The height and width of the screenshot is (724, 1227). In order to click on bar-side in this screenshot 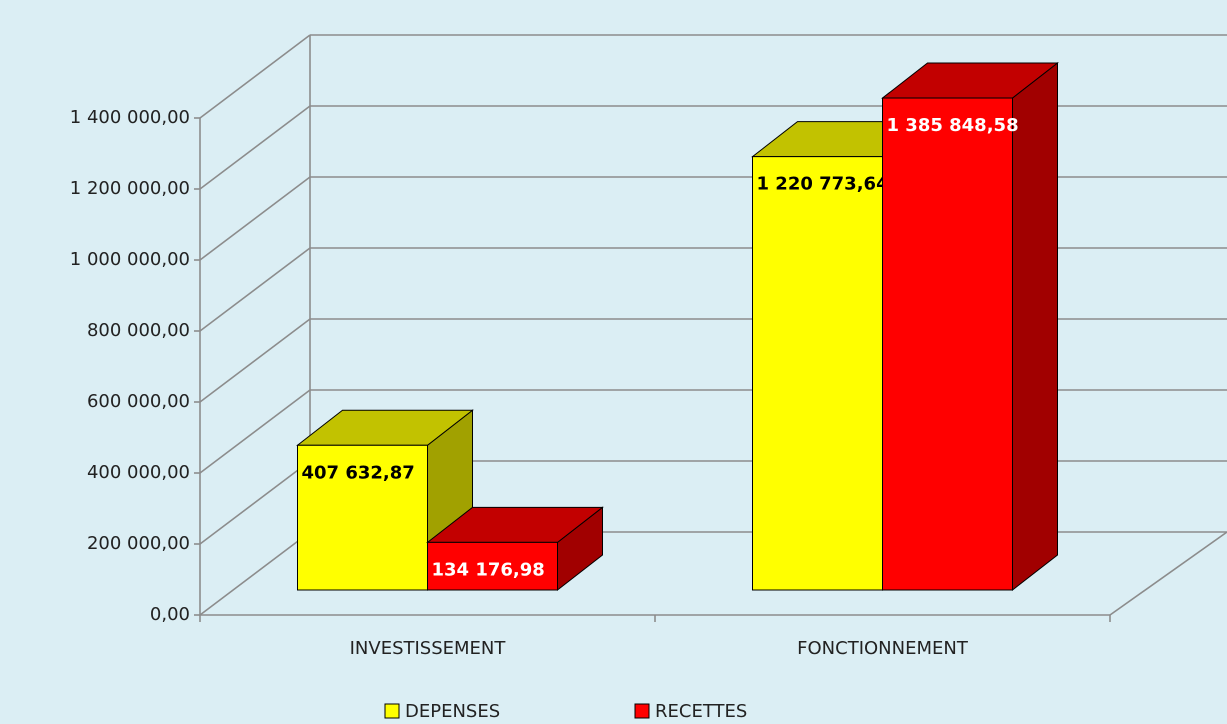, I will do `click(1035, 327)`.